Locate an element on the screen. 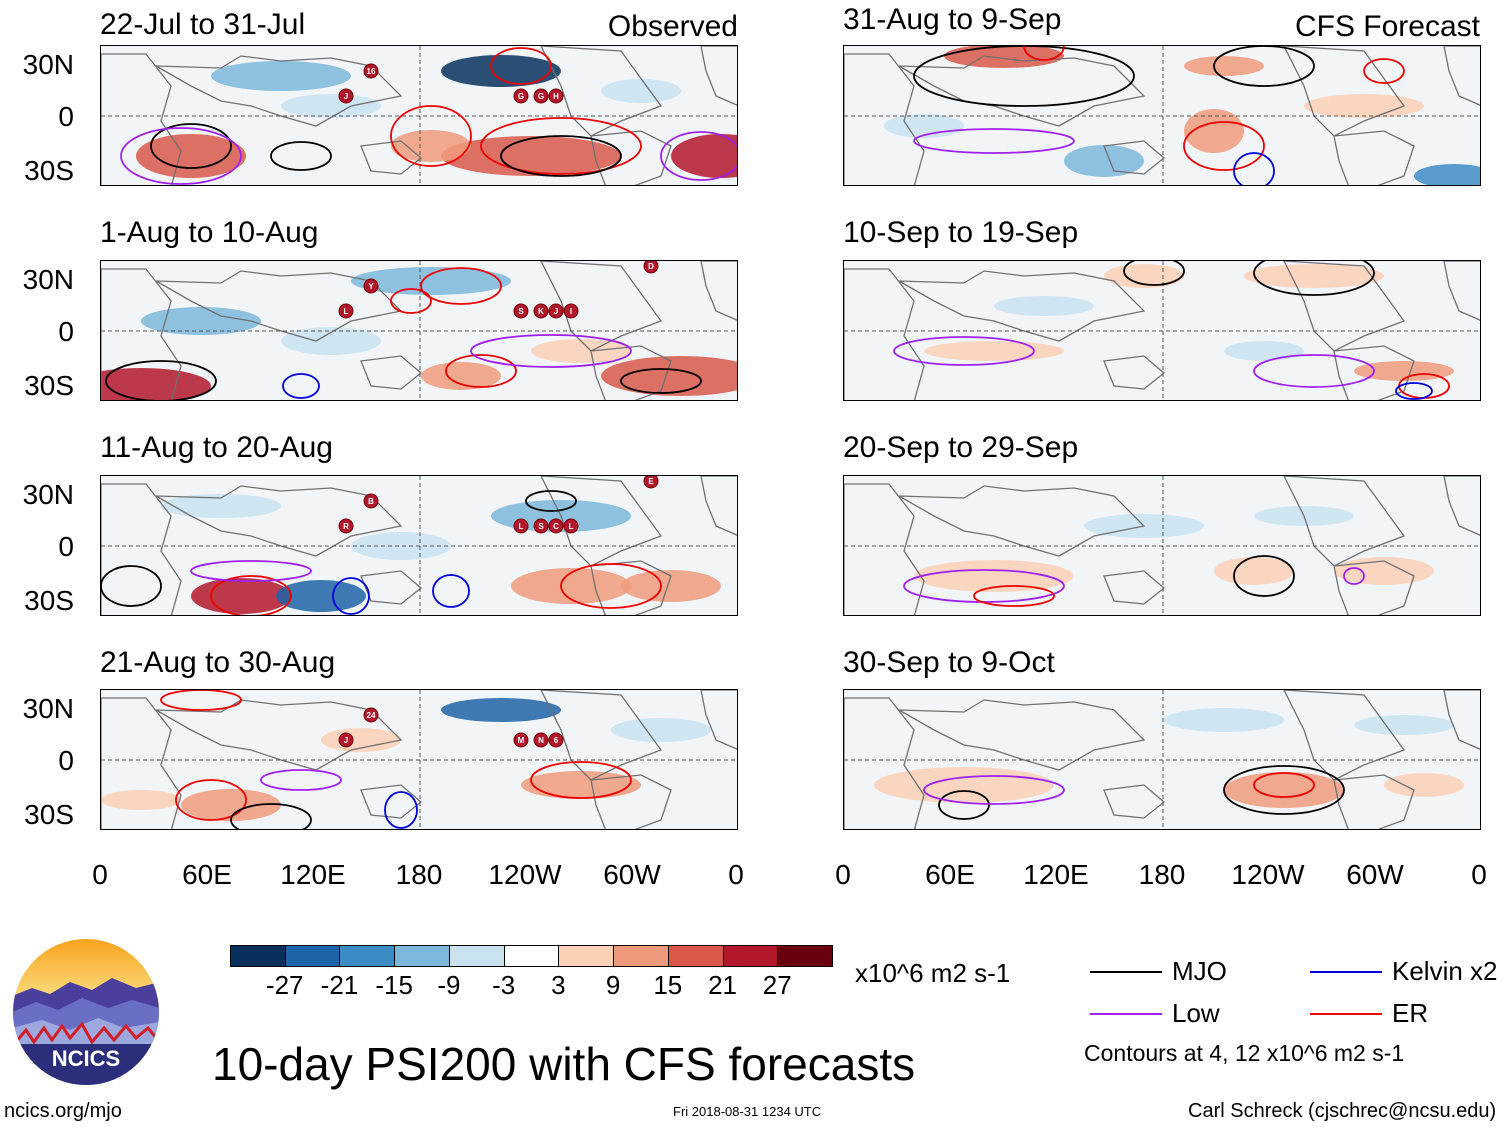 The width and height of the screenshot is (1510, 1127). lon-label-0e: 0 is located at coordinates (1479, 874).